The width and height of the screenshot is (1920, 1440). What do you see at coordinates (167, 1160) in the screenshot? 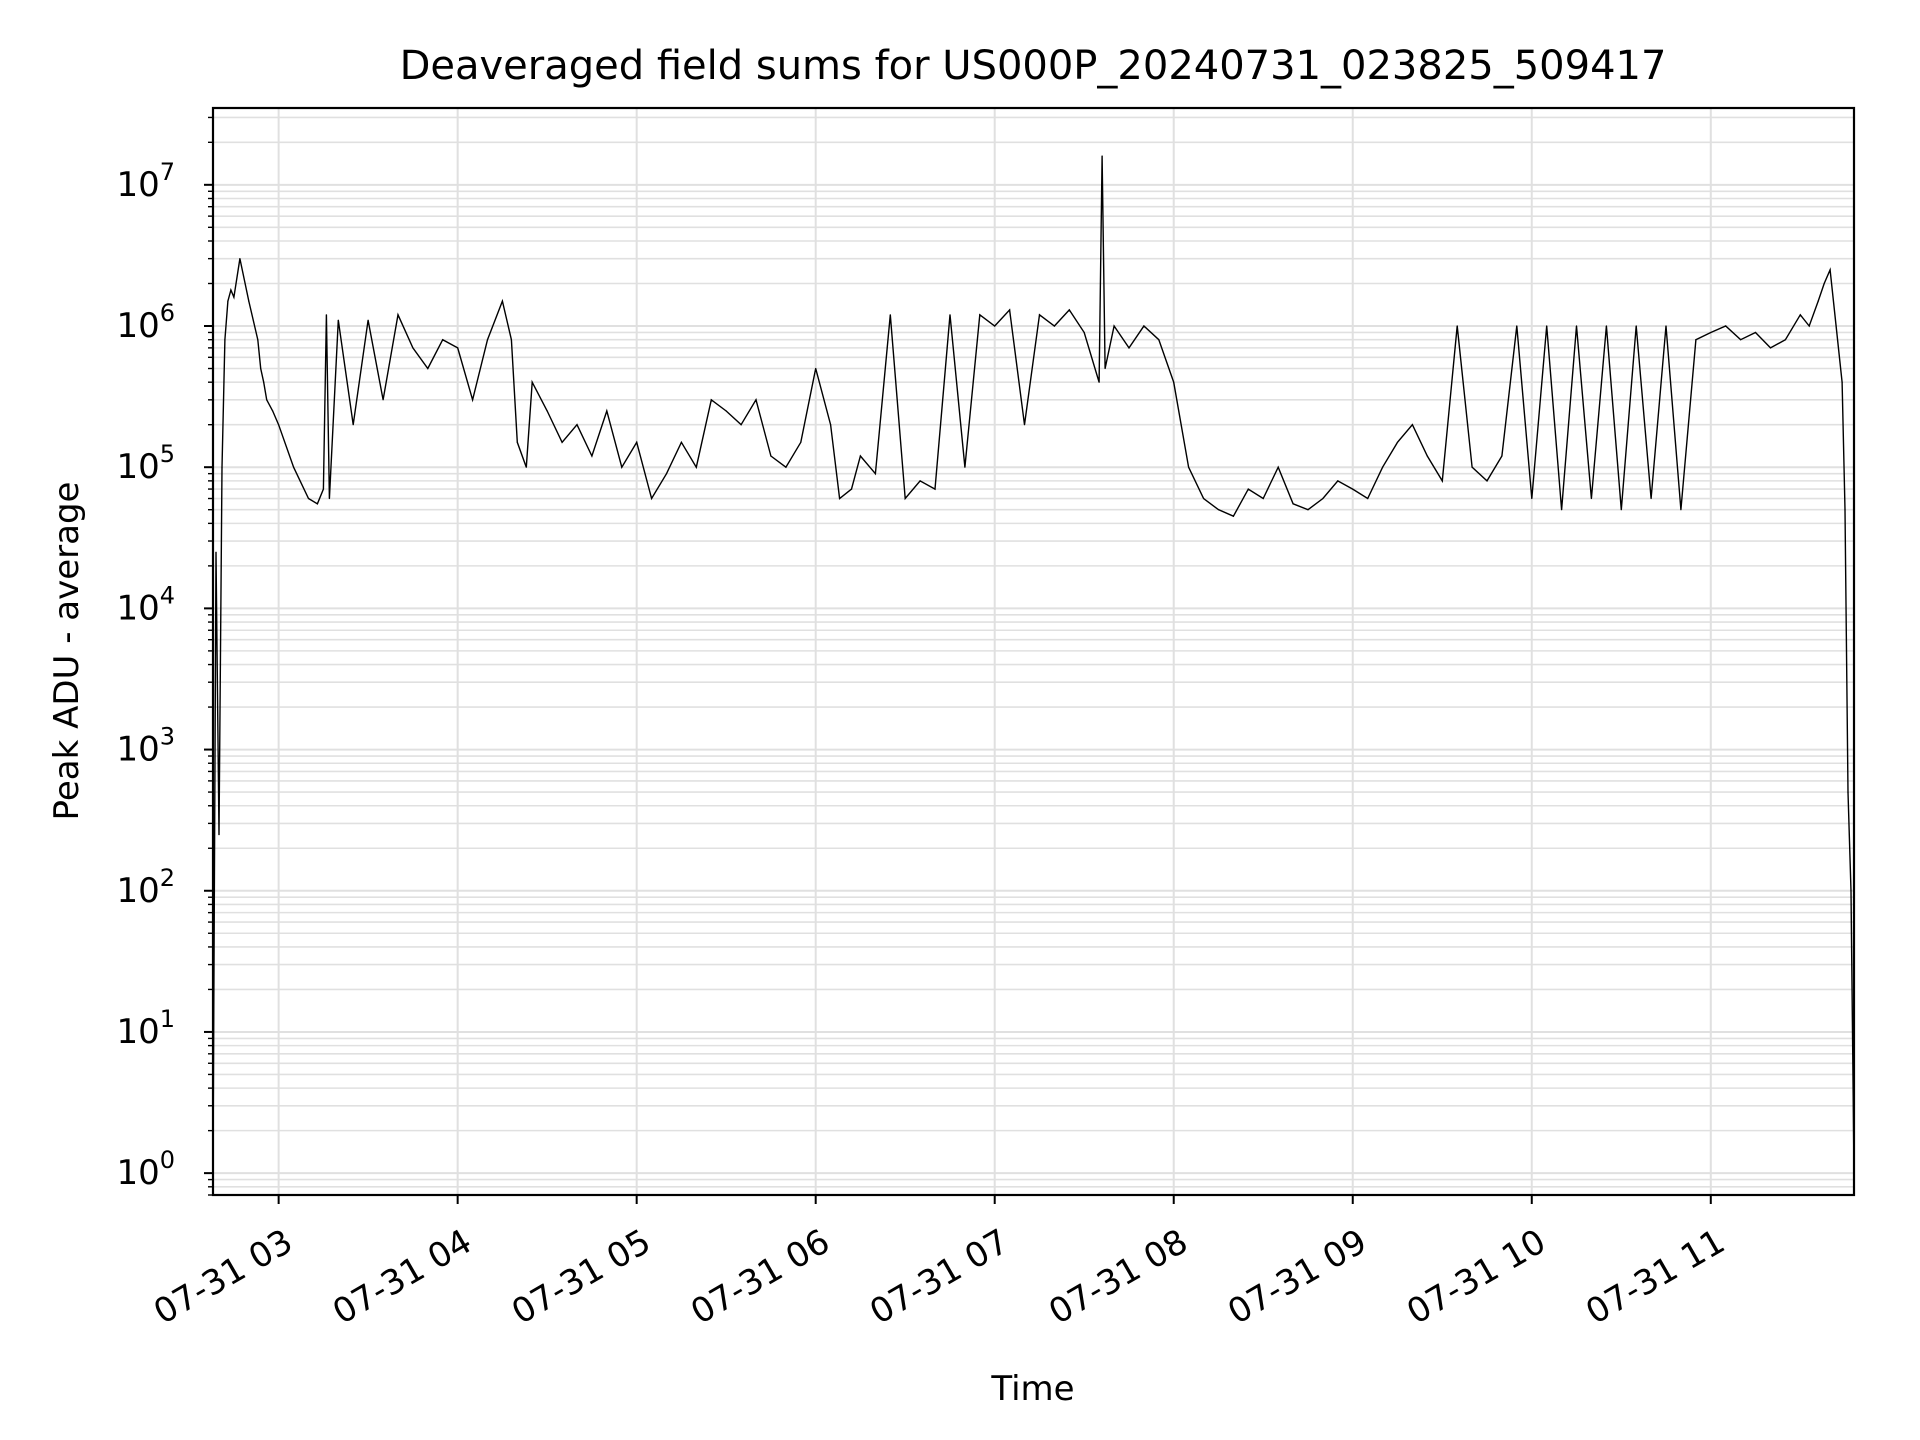
I see `y-tick-exponent: 0` at bounding box center [167, 1160].